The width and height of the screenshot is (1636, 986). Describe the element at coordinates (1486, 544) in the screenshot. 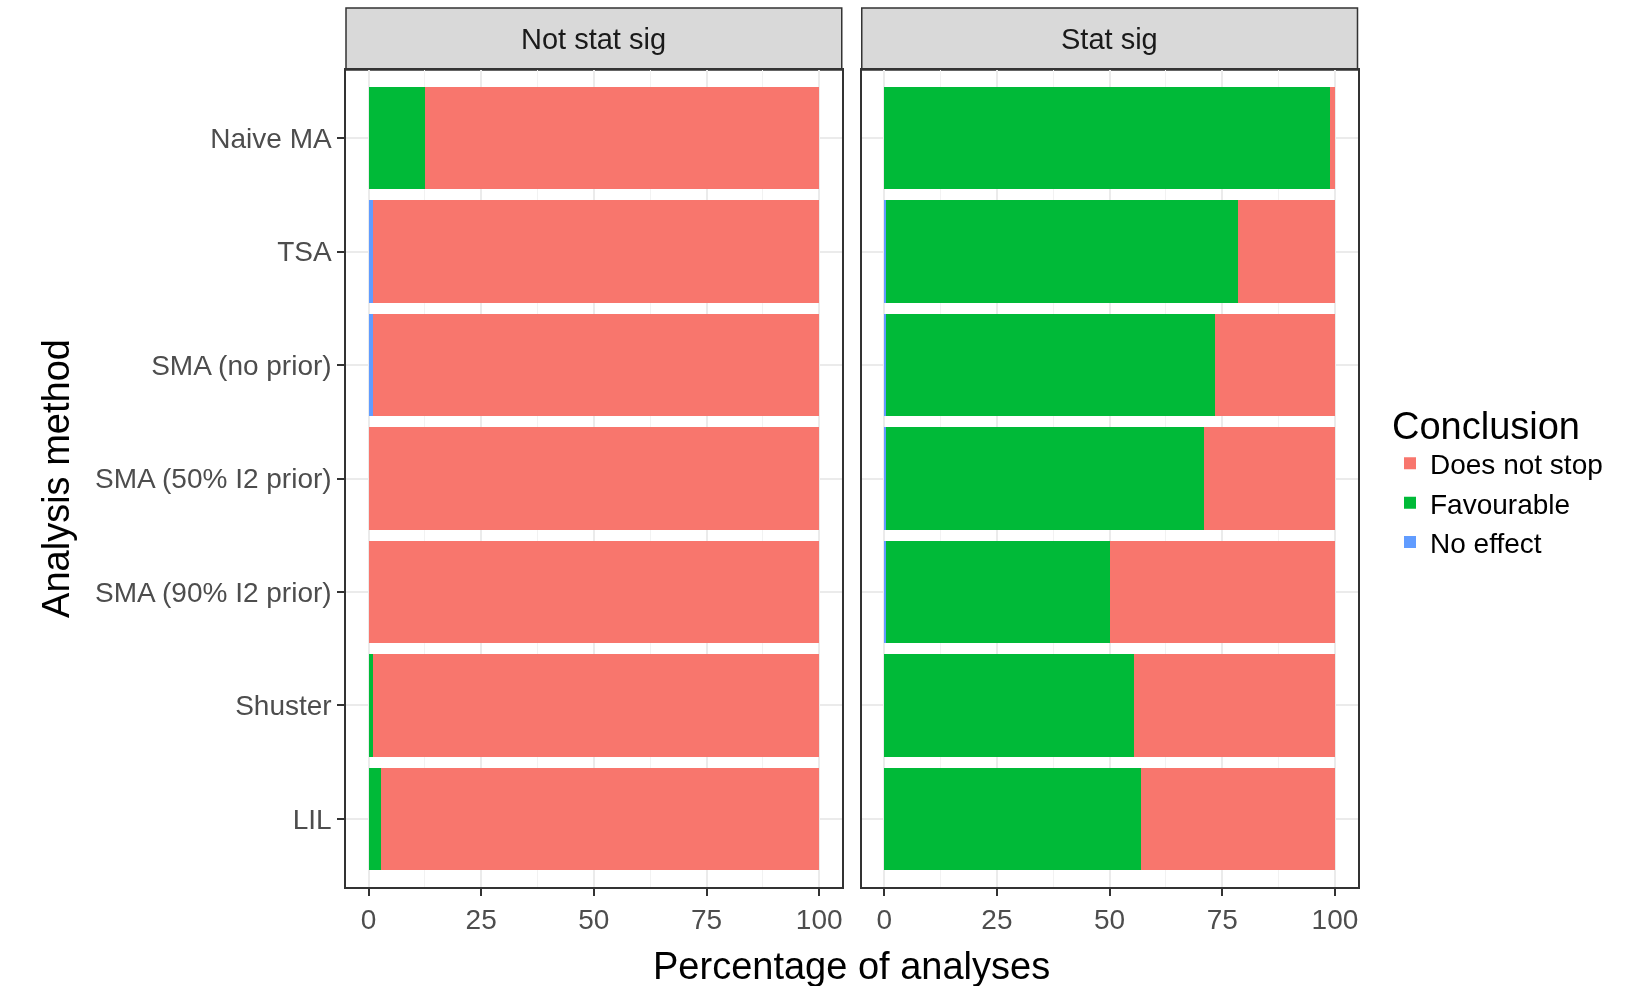

I see `legend-label: No effect` at that location.